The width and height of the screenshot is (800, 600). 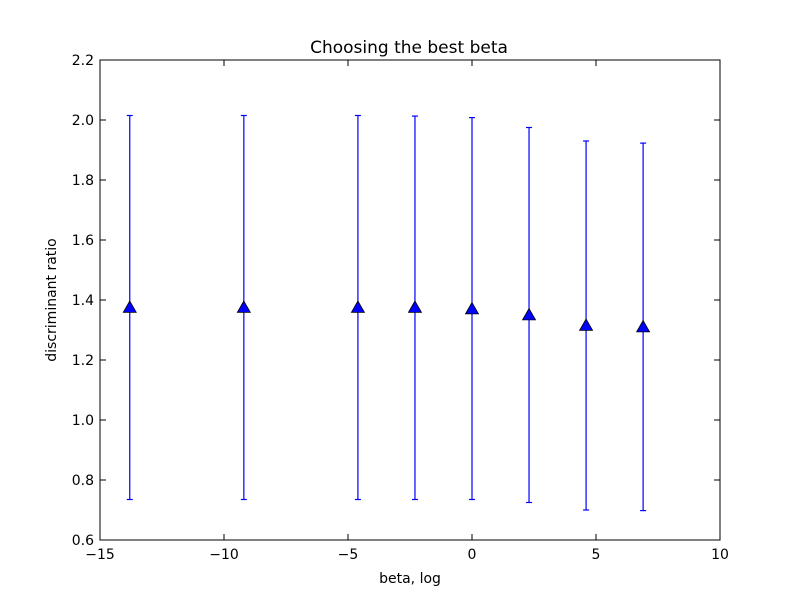 What do you see at coordinates (83, 181) in the screenshot?
I see `y-tick-label: 1.8` at bounding box center [83, 181].